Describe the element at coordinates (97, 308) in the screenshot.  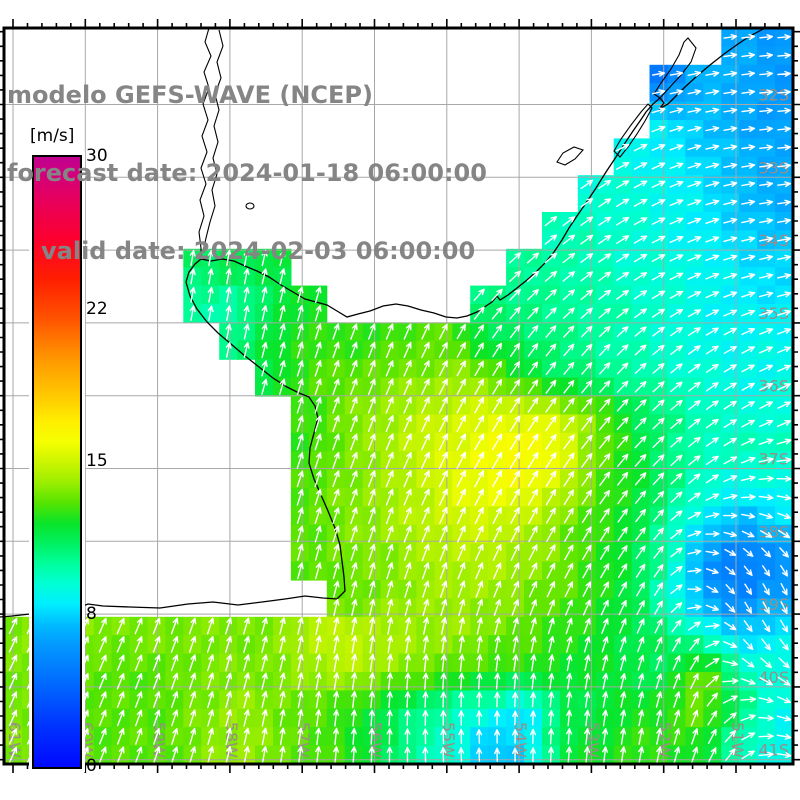
I see `colorbar-tick-label: 22` at that location.